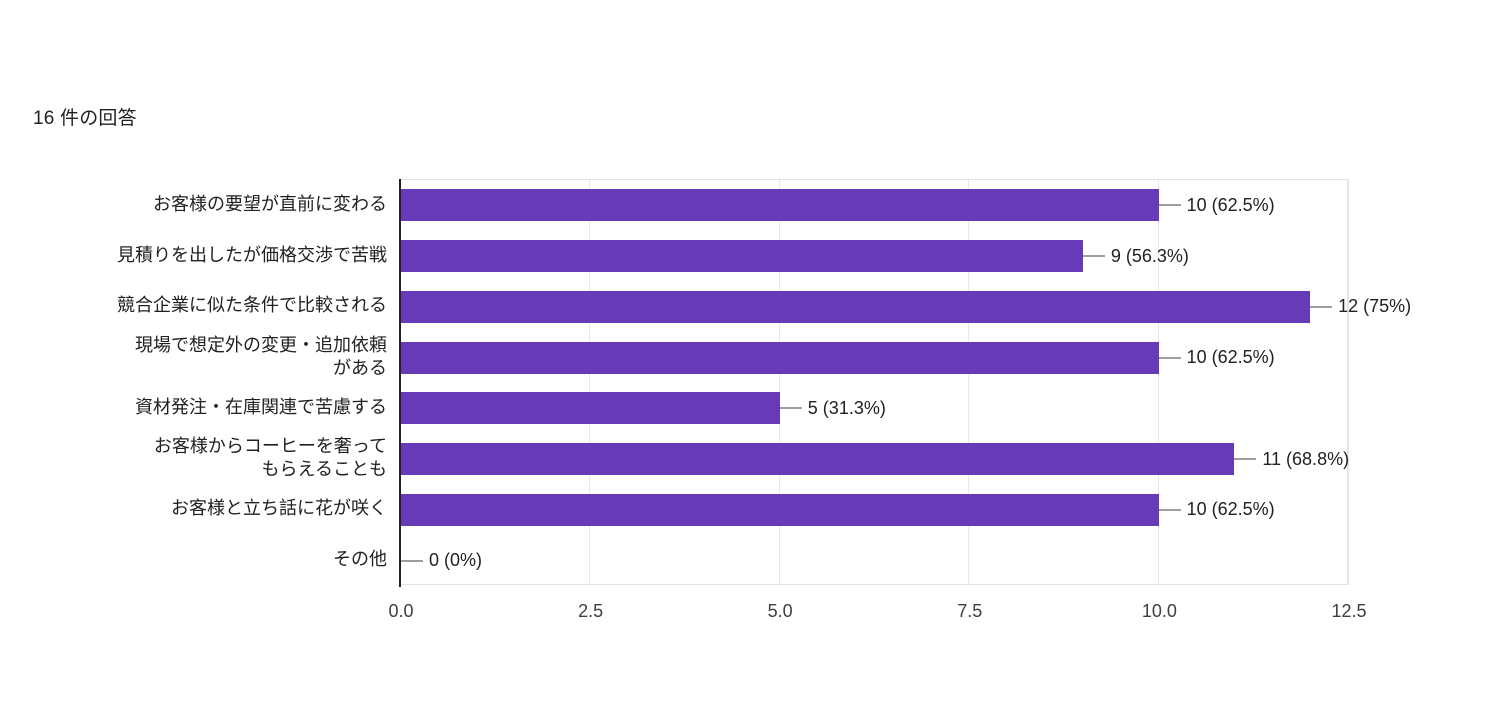  What do you see at coordinates (846, 407) in the screenshot?
I see `value-label: 5 (31.3%)` at bounding box center [846, 407].